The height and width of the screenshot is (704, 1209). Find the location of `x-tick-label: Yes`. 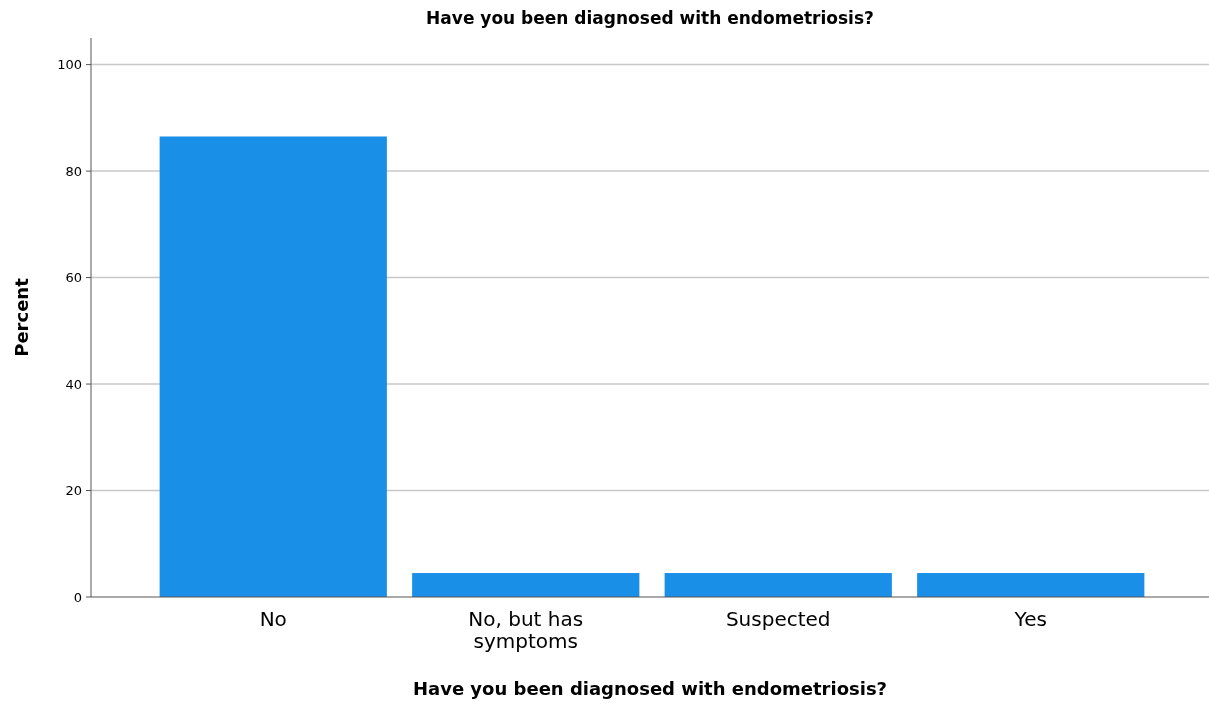

x-tick-label: Yes is located at coordinates (1030, 619).